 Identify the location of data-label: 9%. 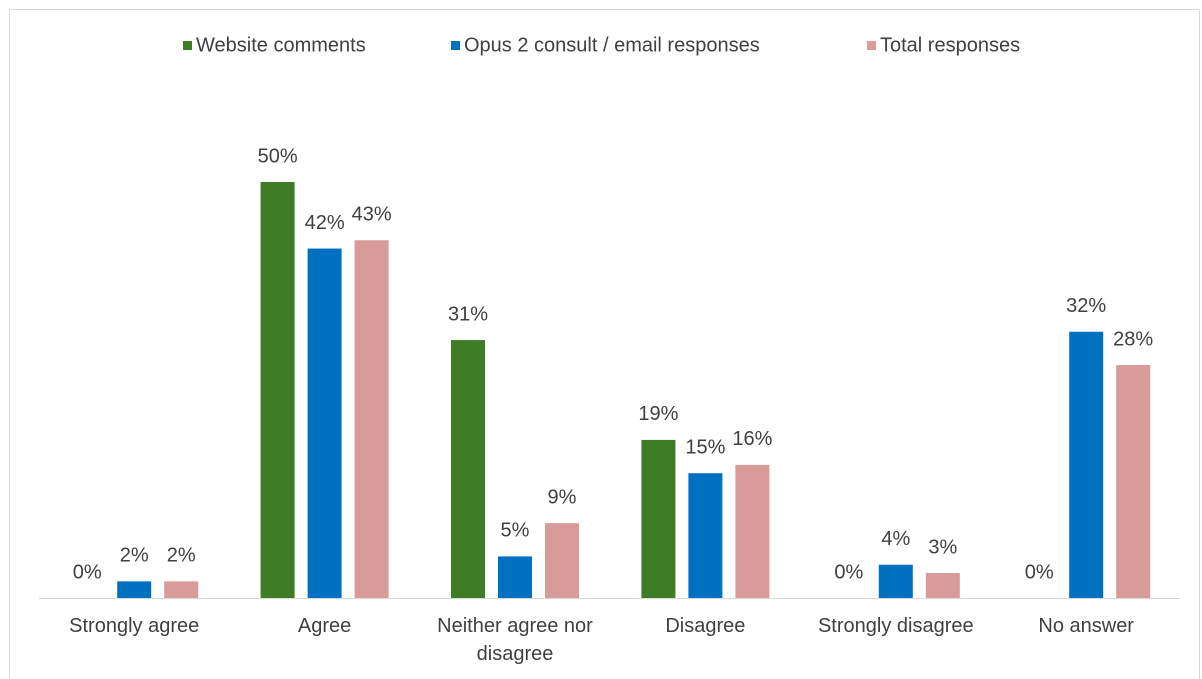
(562, 497).